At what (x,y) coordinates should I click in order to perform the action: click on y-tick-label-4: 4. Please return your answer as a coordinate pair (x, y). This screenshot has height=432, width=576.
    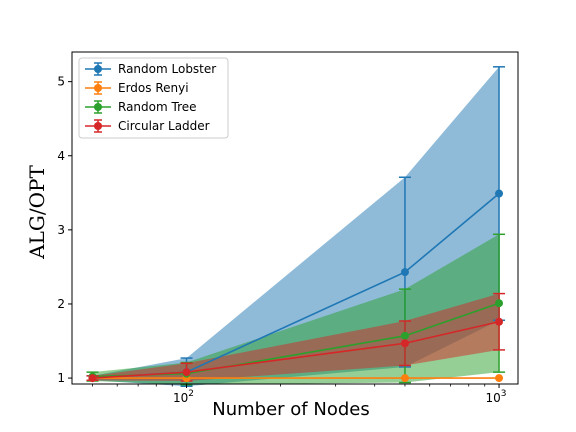
    Looking at the image, I should click on (61, 156).